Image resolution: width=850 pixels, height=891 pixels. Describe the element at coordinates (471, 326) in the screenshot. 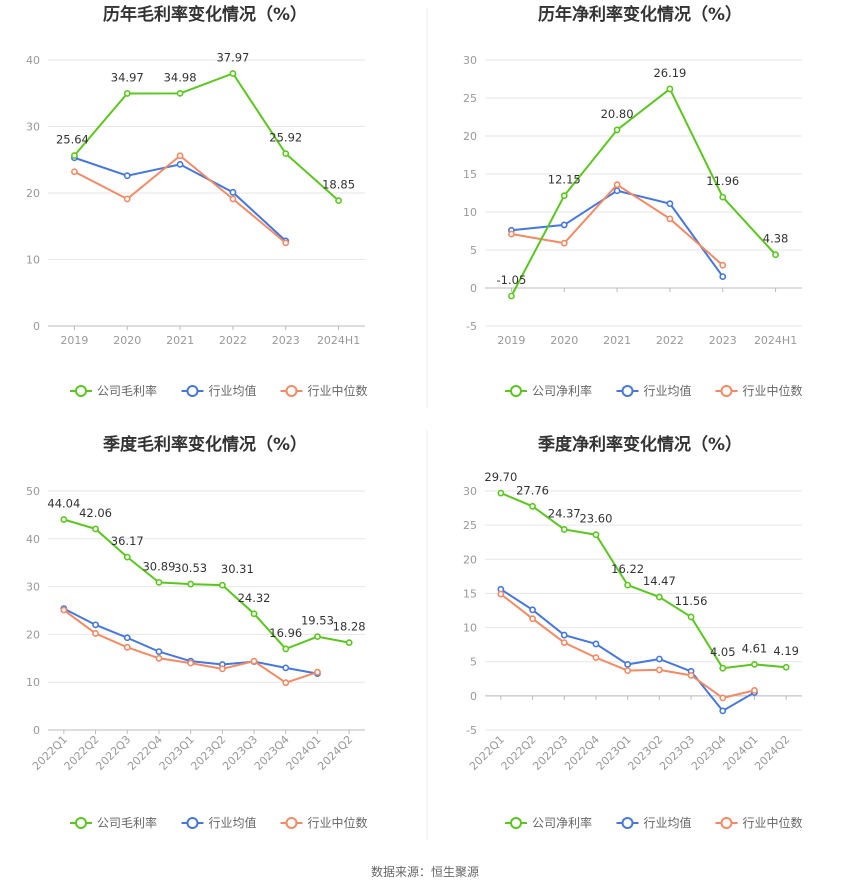

I see `y-tick-label: -5` at that location.